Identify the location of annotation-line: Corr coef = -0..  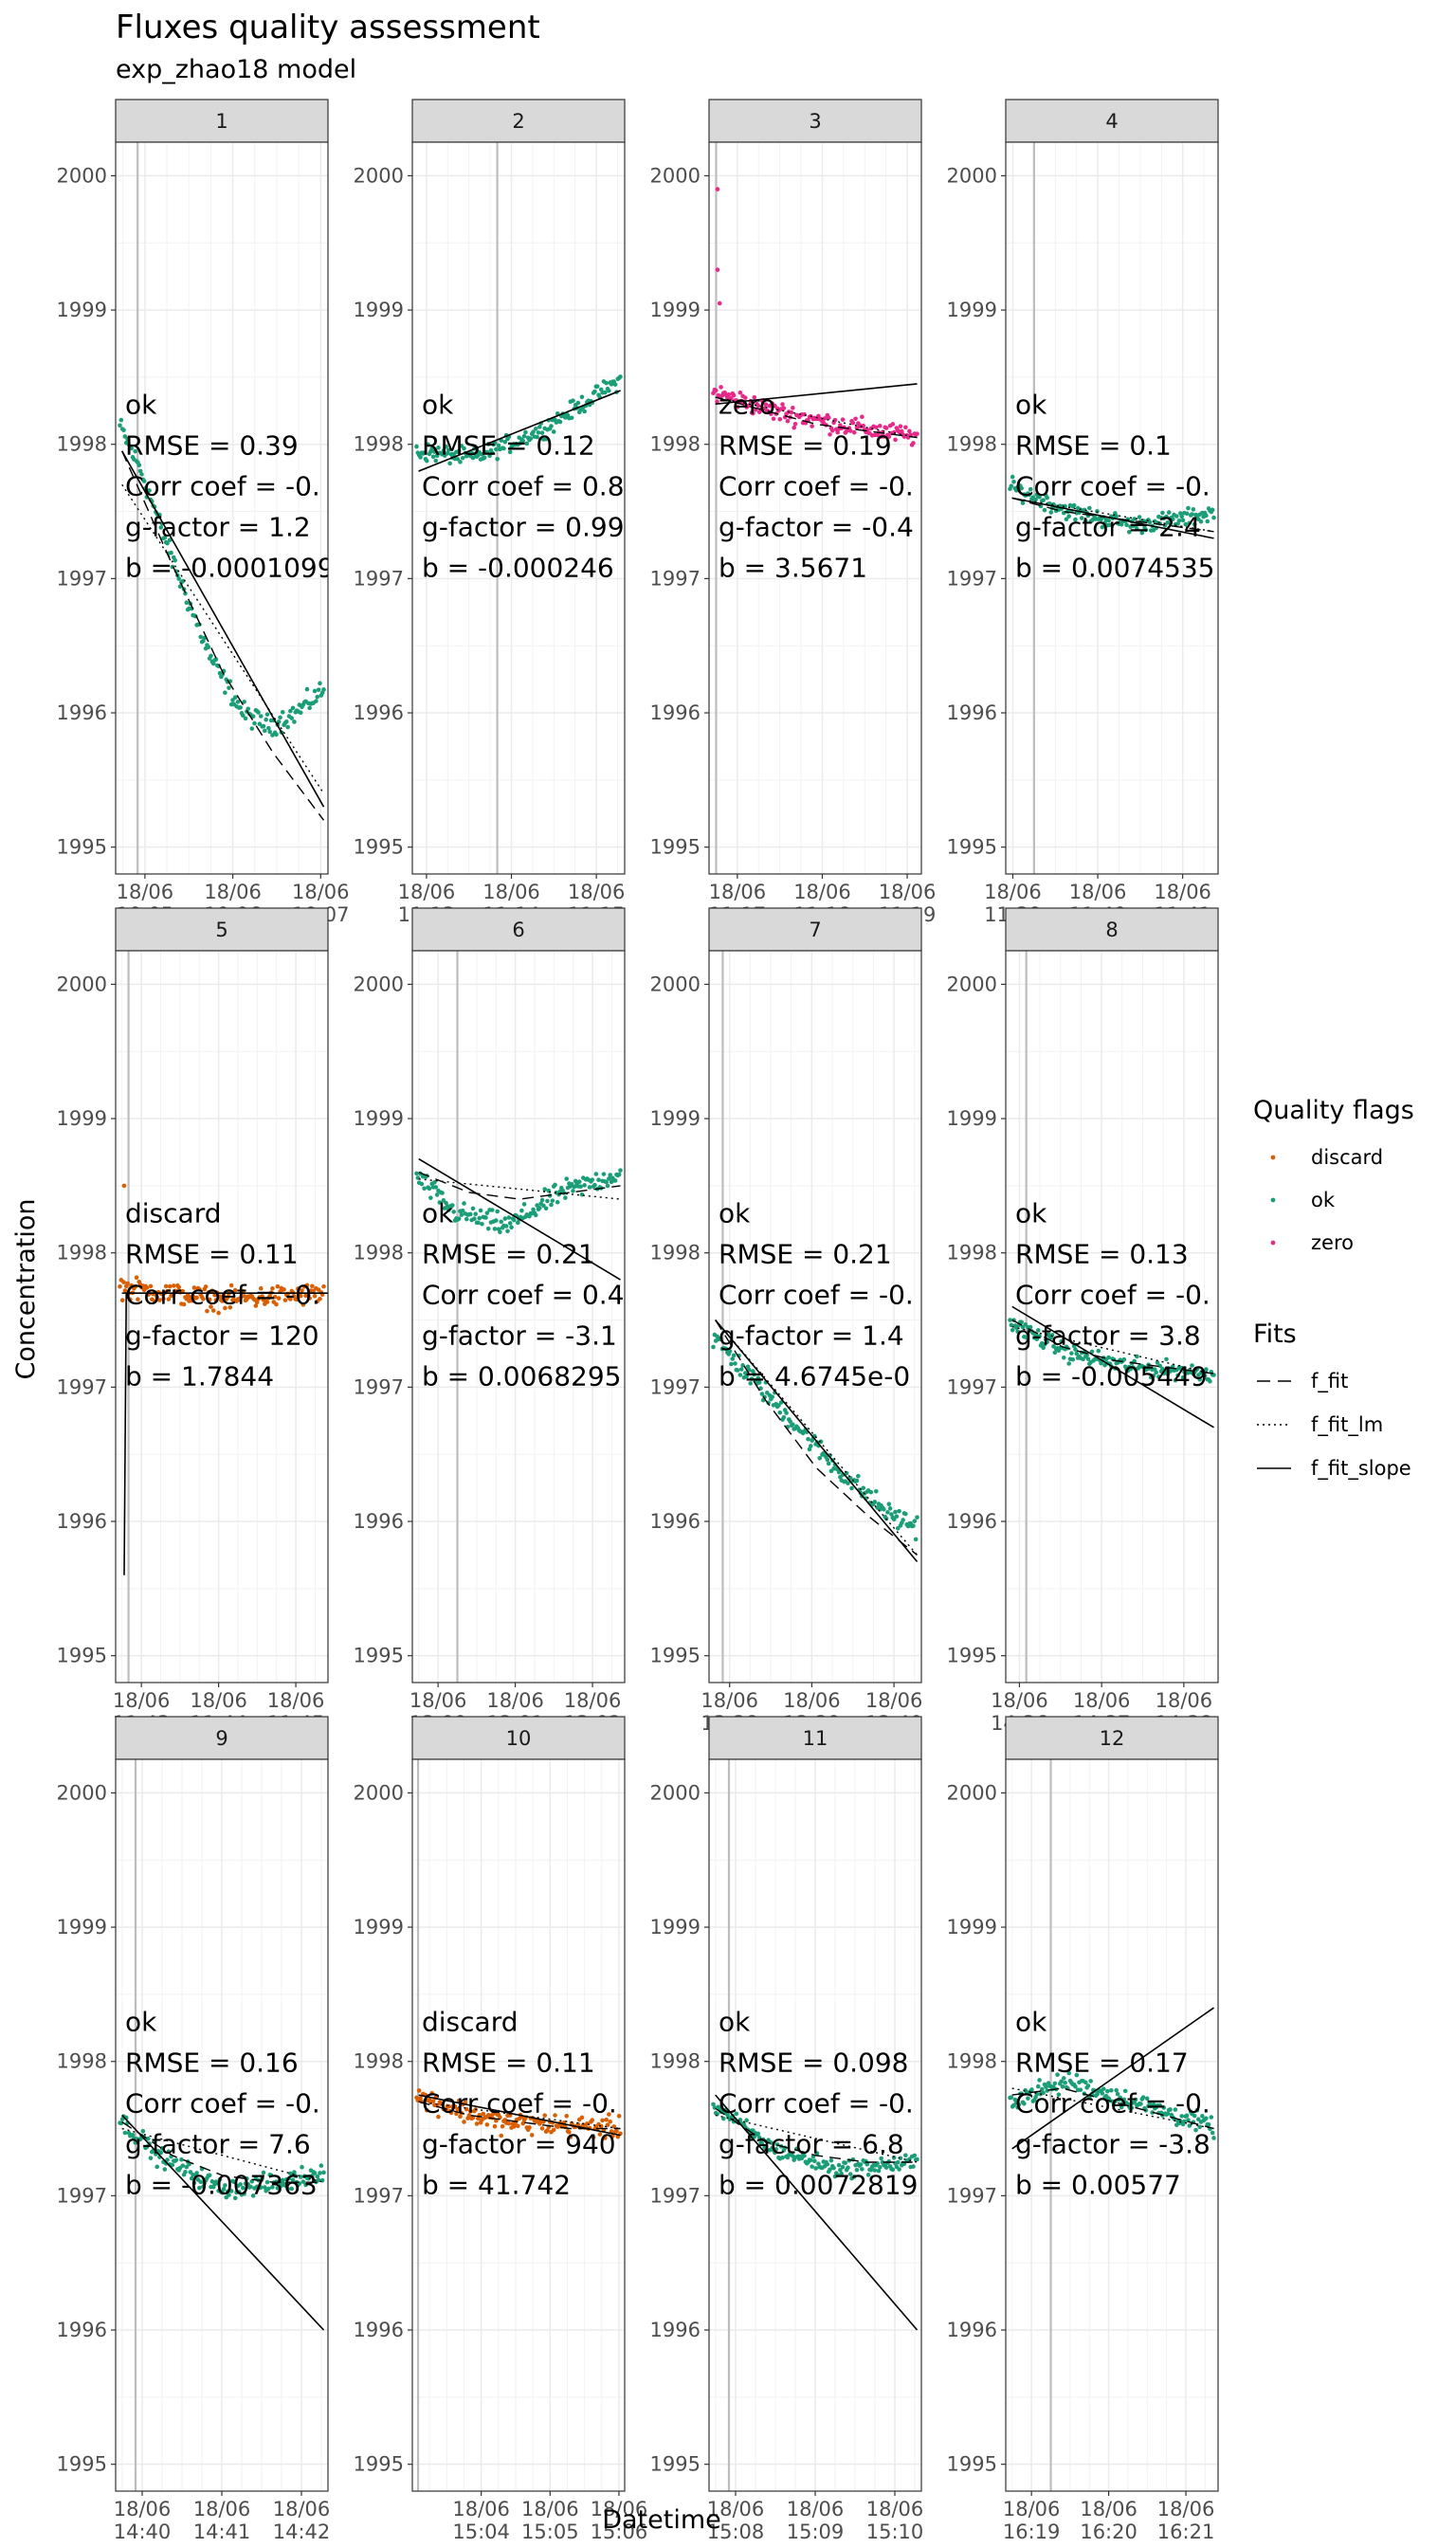
(1112, 2104).